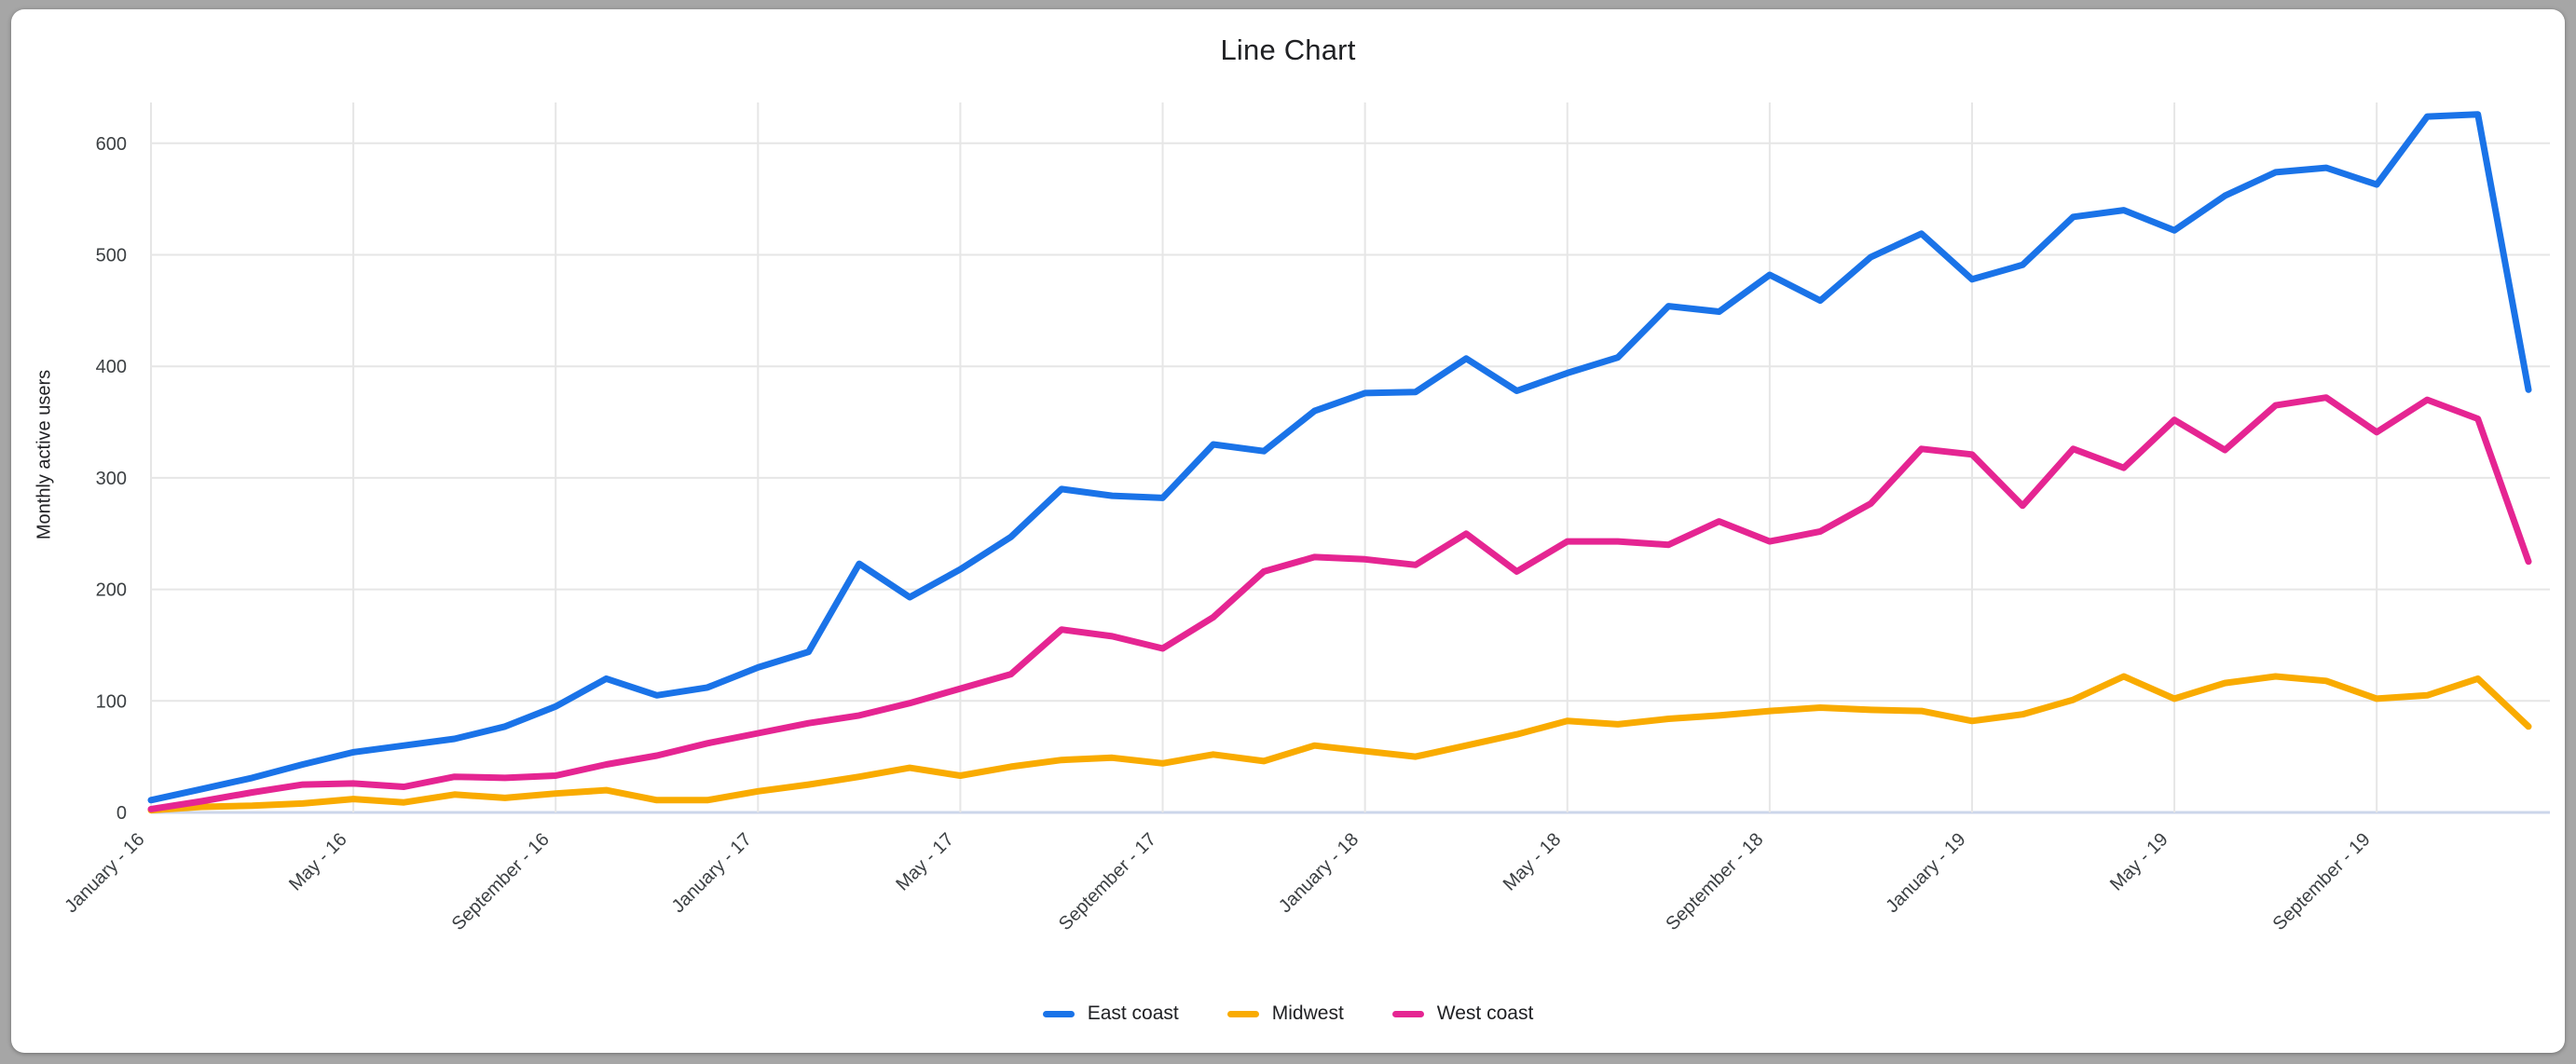 This screenshot has width=2576, height=1064. I want to click on x-tick-label: May - 18, so click(1533, 862).